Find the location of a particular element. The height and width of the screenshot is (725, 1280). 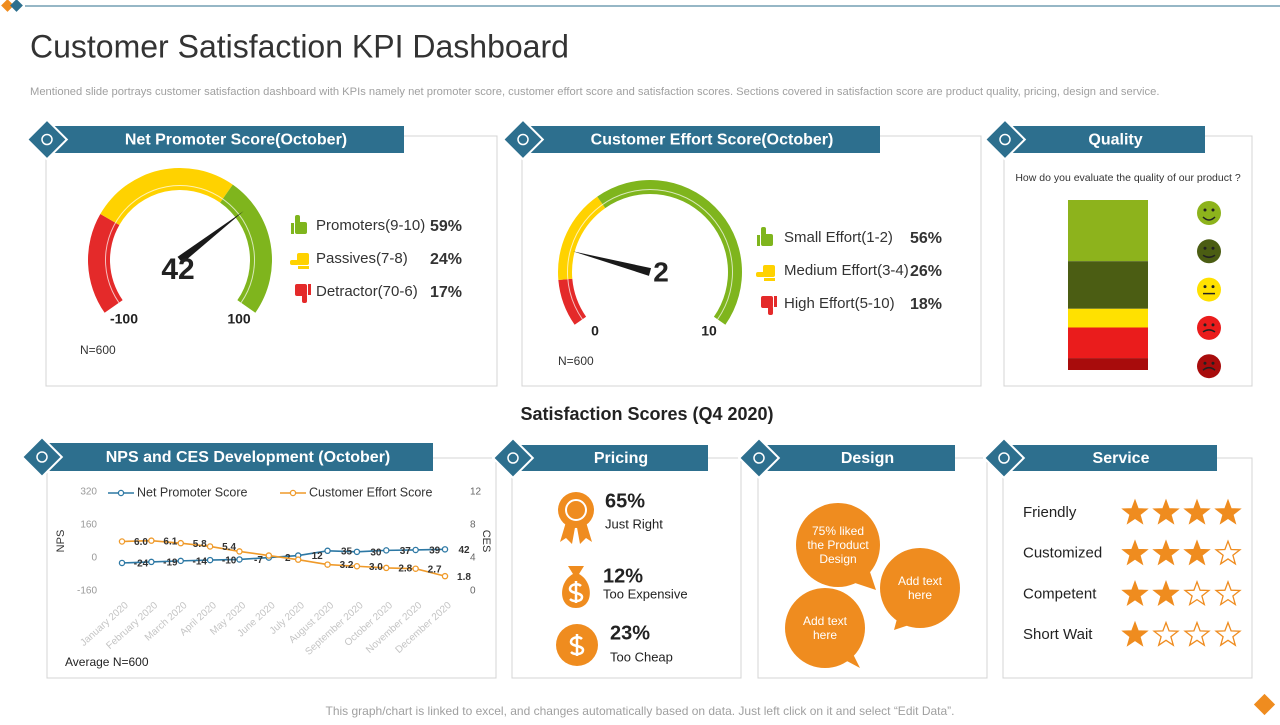

panel-title: Customer Effort Score(October) is located at coordinates (712, 140).